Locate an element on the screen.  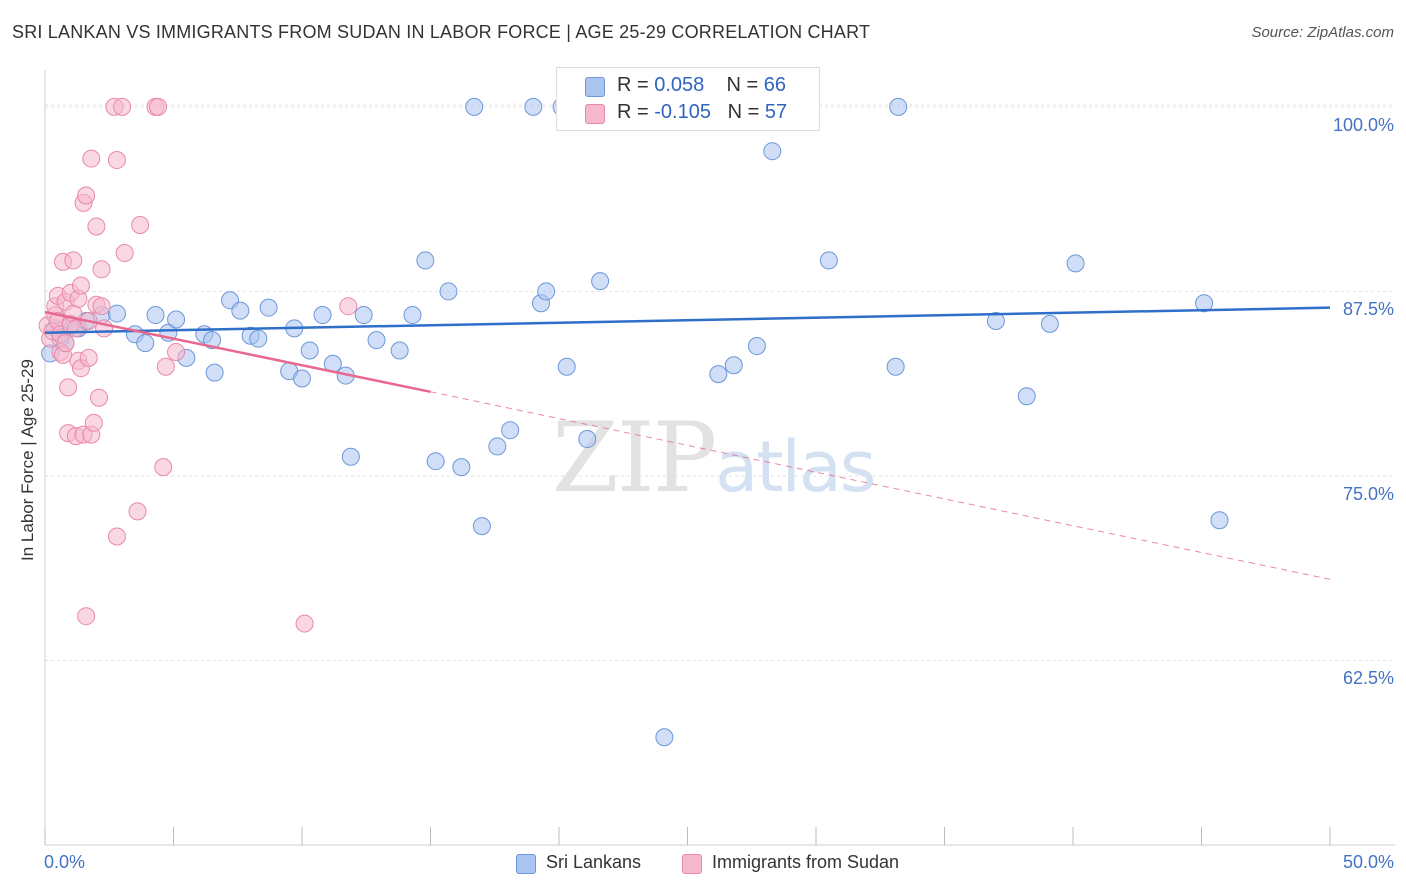
y-tick-label-1: 75.0% is located at coordinates (1368, 493).